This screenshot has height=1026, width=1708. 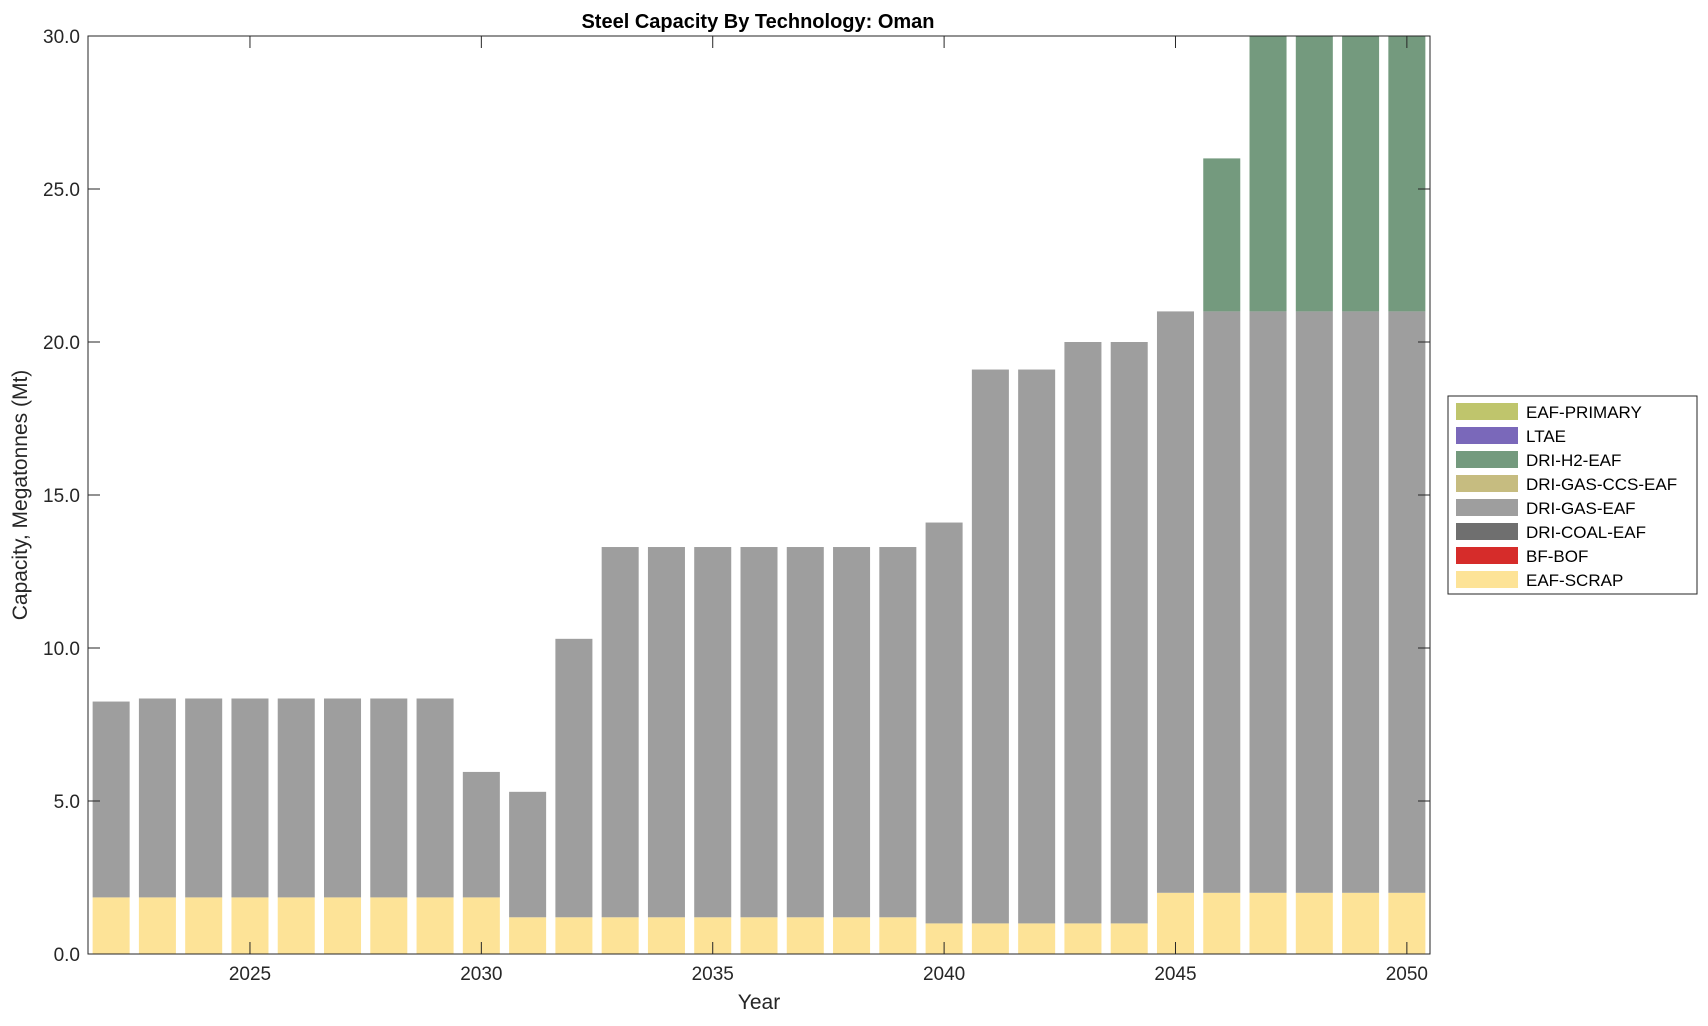 What do you see at coordinates (1522, 556) in the screenshot?
I see `legend-item-bf-bof: BF-BOF` at bounding box center [1522, 556].